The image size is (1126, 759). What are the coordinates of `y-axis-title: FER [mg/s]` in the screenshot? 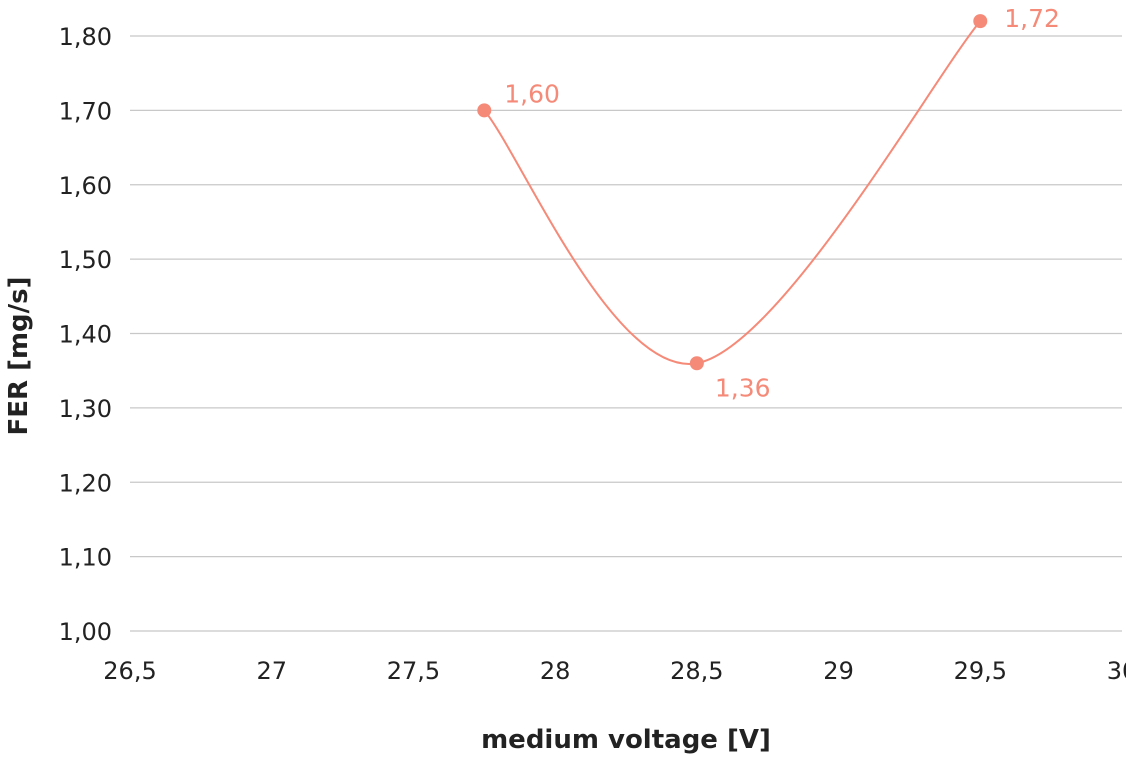 It's located at (19, 355).